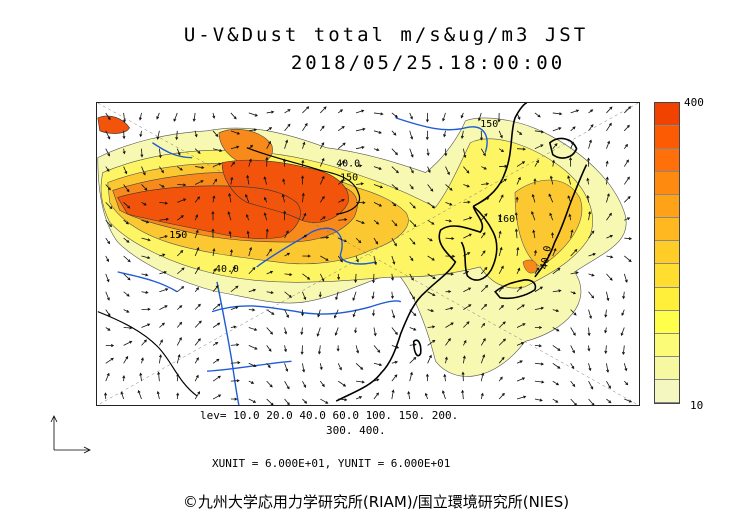 The width and height of the screenshot is (752, 532). What do you see at coordinates (489, 124) in the screenshot?
I see `contour-label: 150` at bounding box center [489, 124].